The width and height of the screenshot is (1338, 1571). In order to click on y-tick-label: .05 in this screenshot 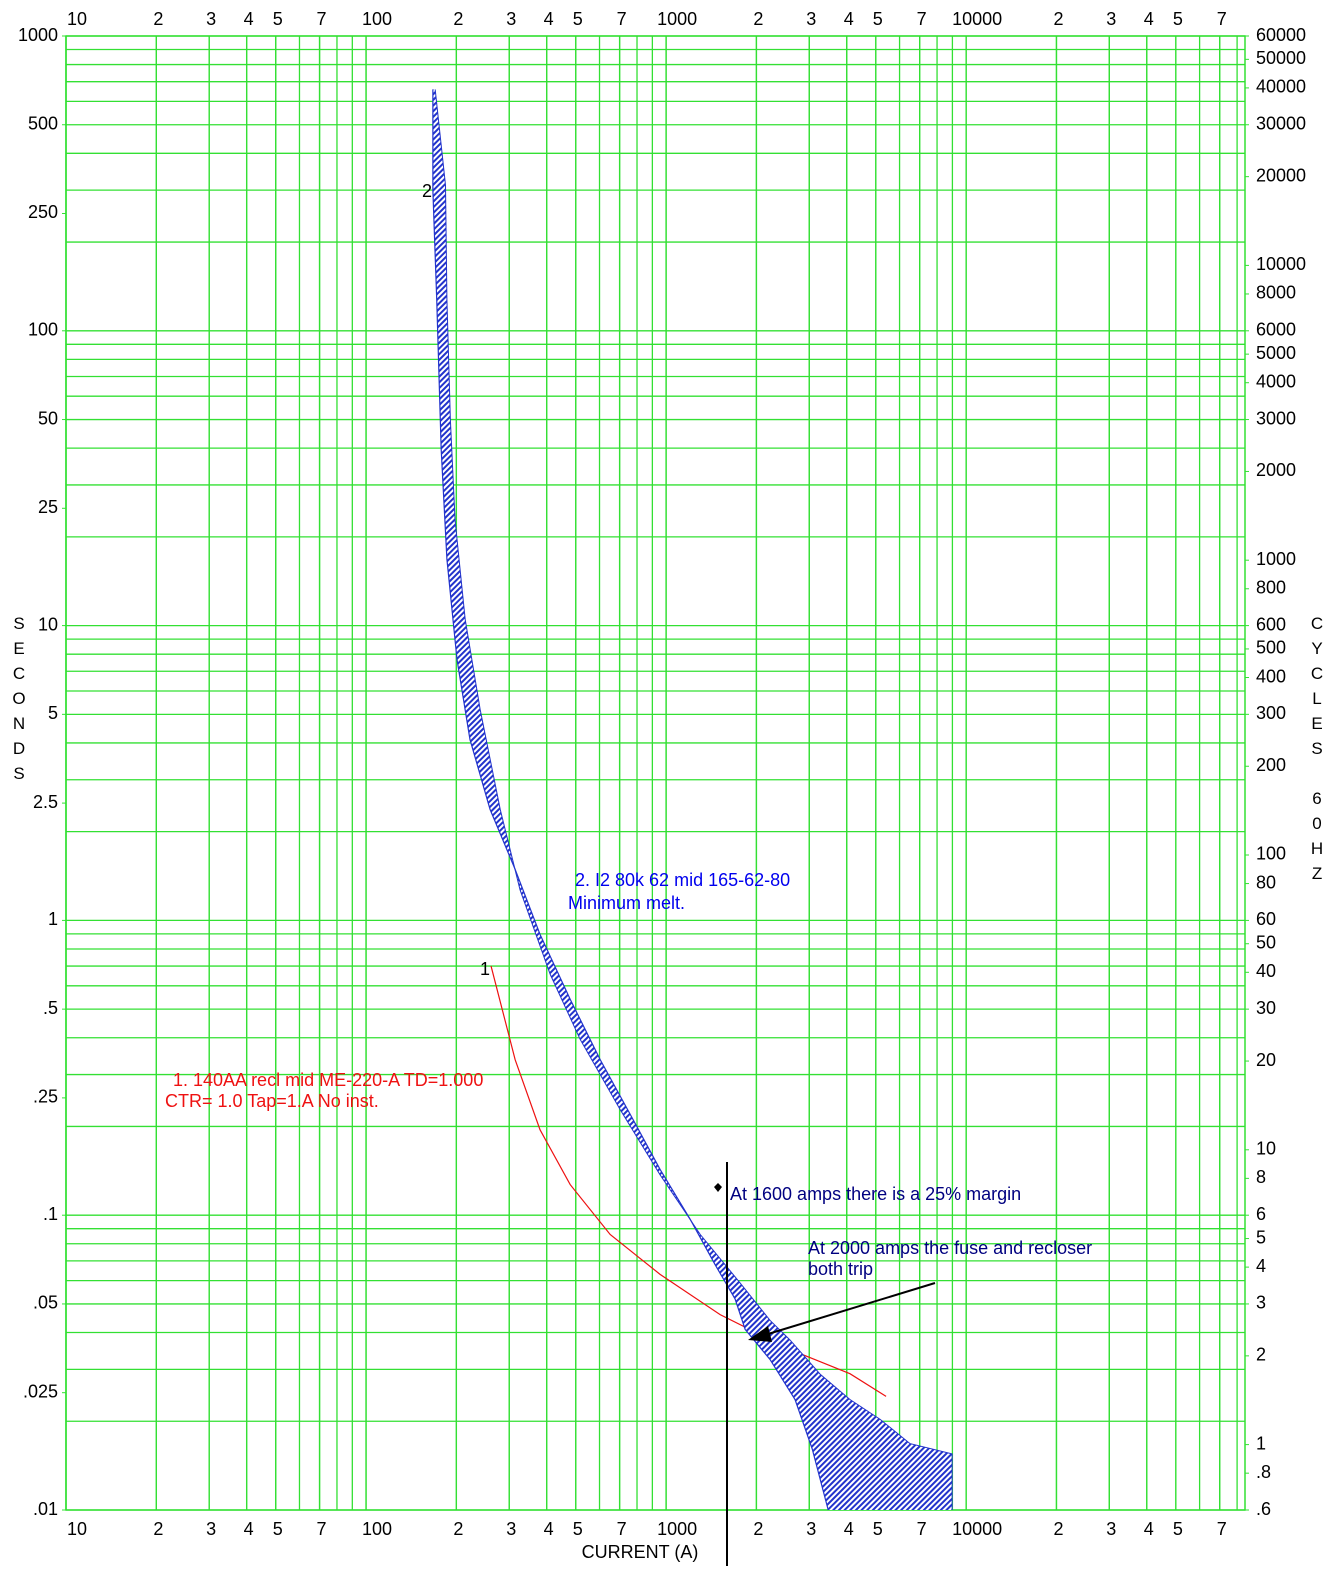, I will do `click(45, 1303)`.